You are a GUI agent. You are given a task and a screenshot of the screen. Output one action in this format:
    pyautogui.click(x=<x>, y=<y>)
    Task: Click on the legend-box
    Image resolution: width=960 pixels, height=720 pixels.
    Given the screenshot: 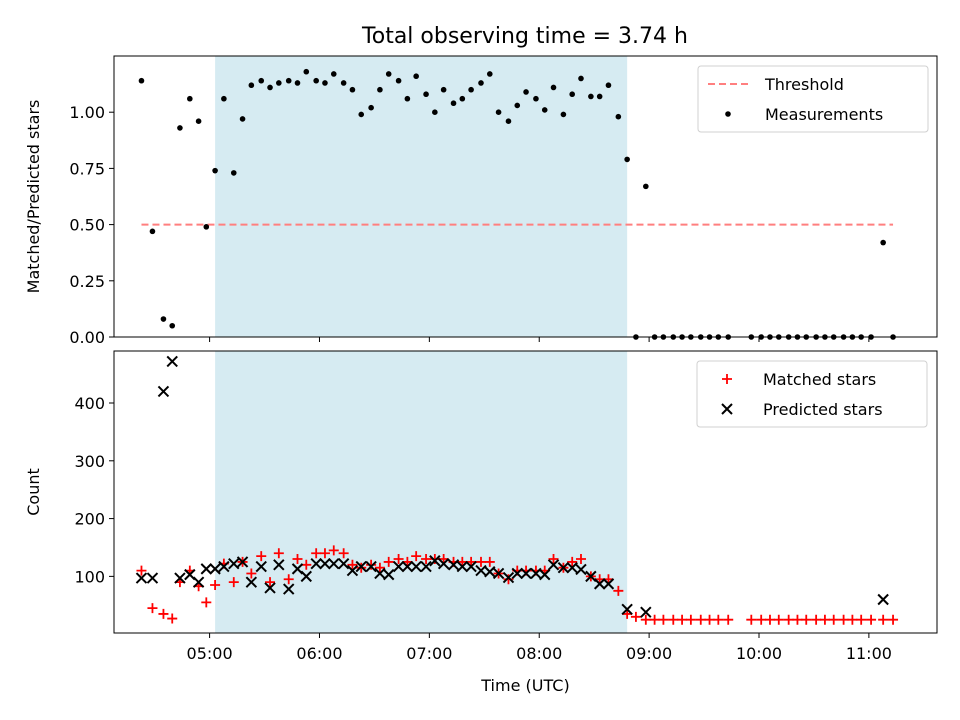 What is the action you would take?
    pyautogui.click(x=813, y=99)
    